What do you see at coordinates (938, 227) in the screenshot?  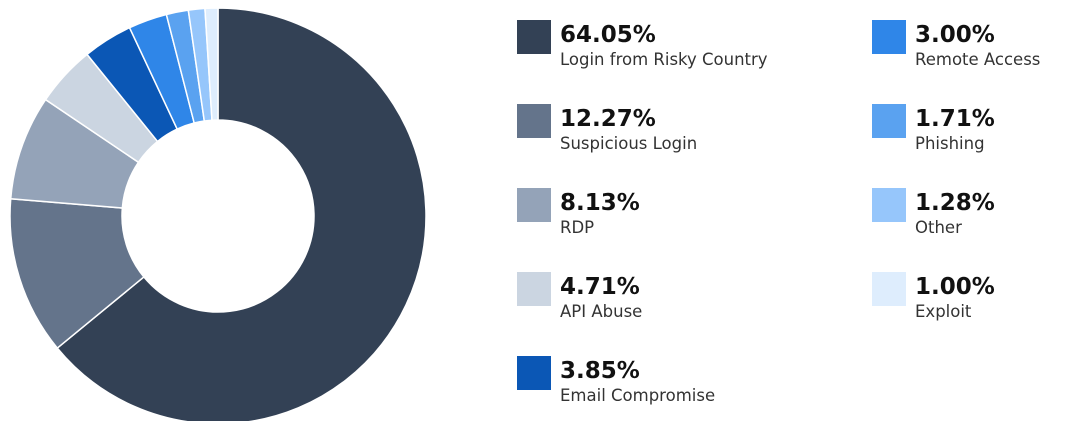 I see `legend-label: Other` at bounding box center [938, 227].